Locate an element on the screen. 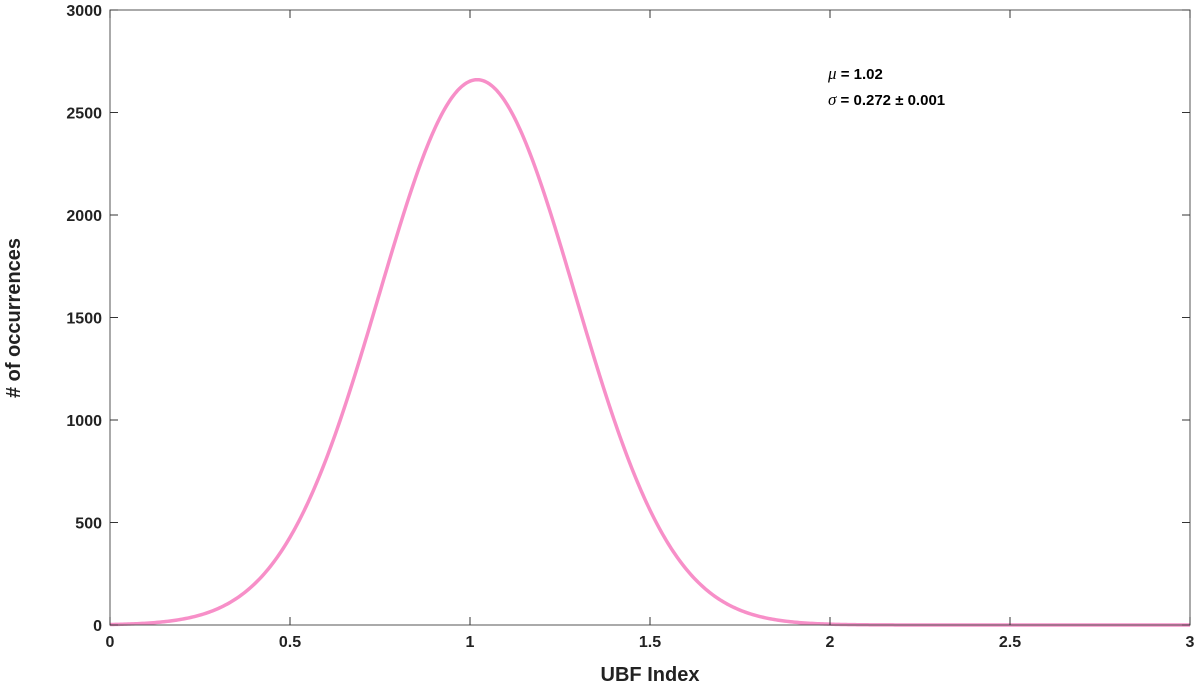  x-tick-label: 1.5 is located at coordinates (650, 642).